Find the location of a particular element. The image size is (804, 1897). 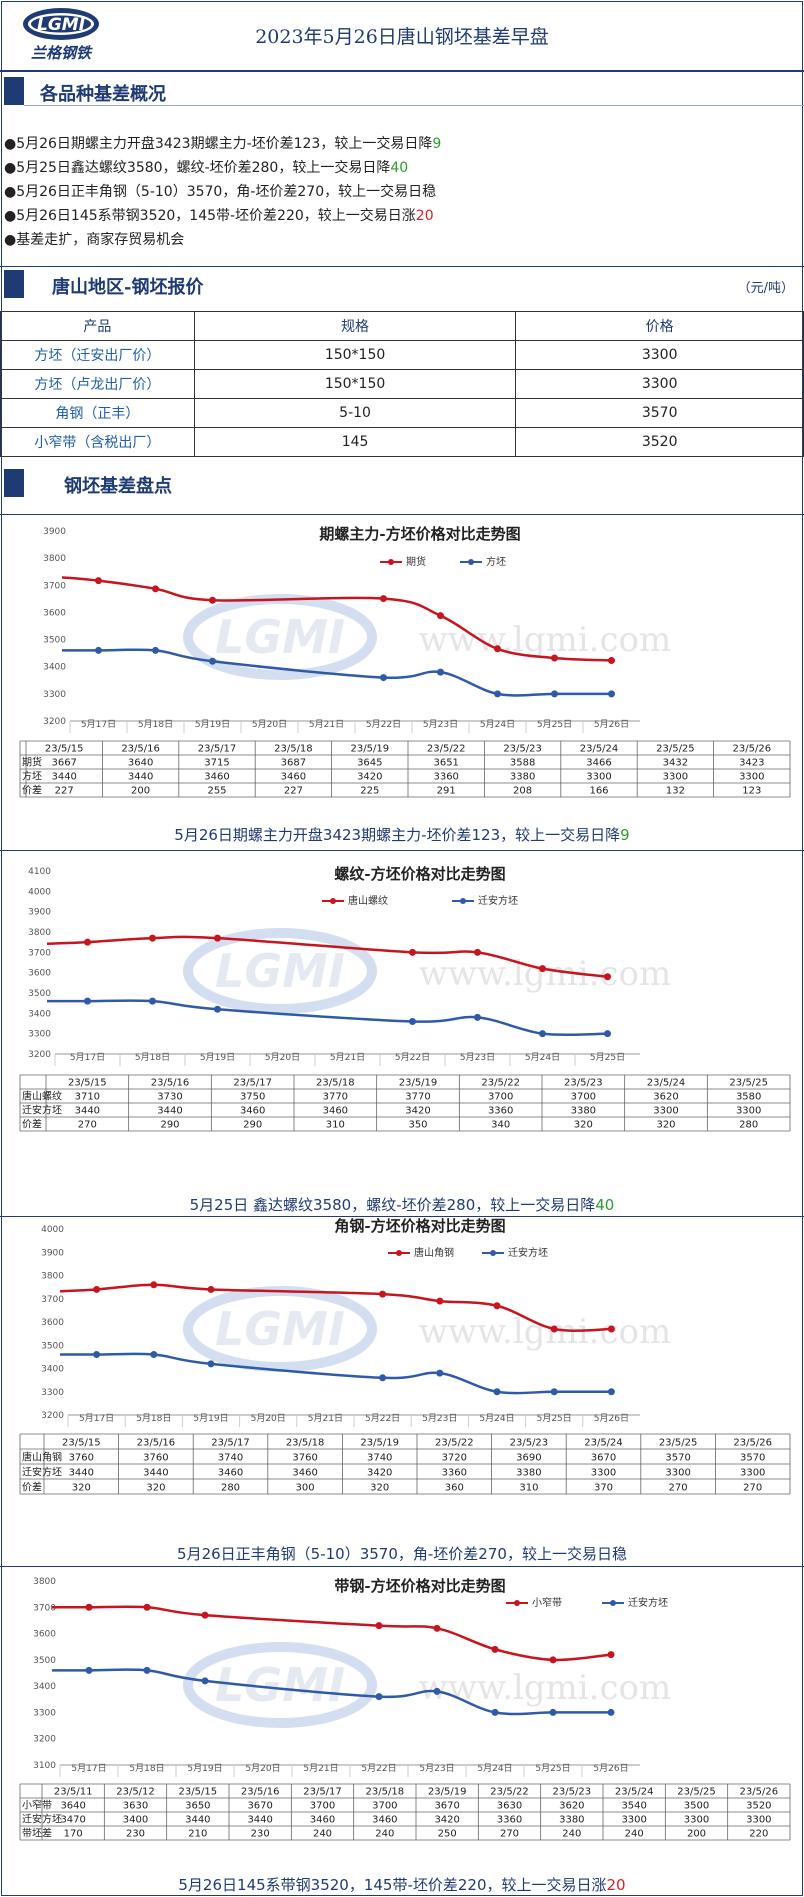

table-date-cell: 23/5/12 is located at coordinates (135, 1792).